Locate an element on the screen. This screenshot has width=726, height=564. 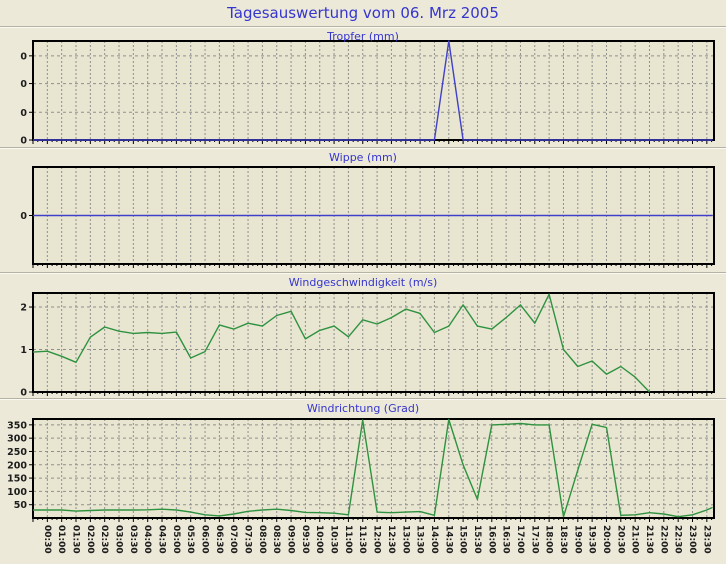
page-title: Tagesauswertung vom 06. Mrz 2005 is located at coordinates (363, 13).